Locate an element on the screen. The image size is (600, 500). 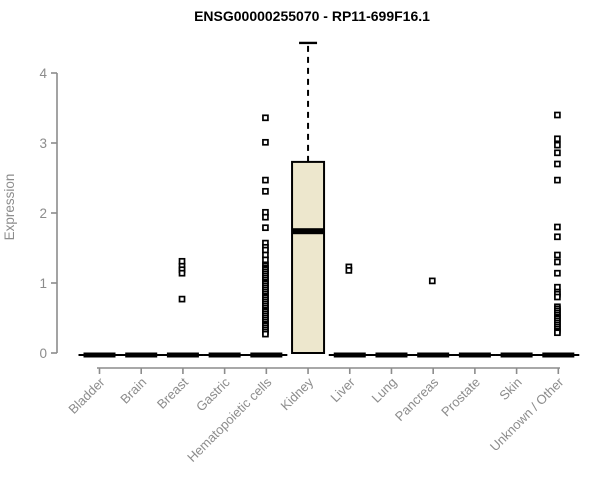
x-tick-label: Brain is located at coordinates (133, 391).